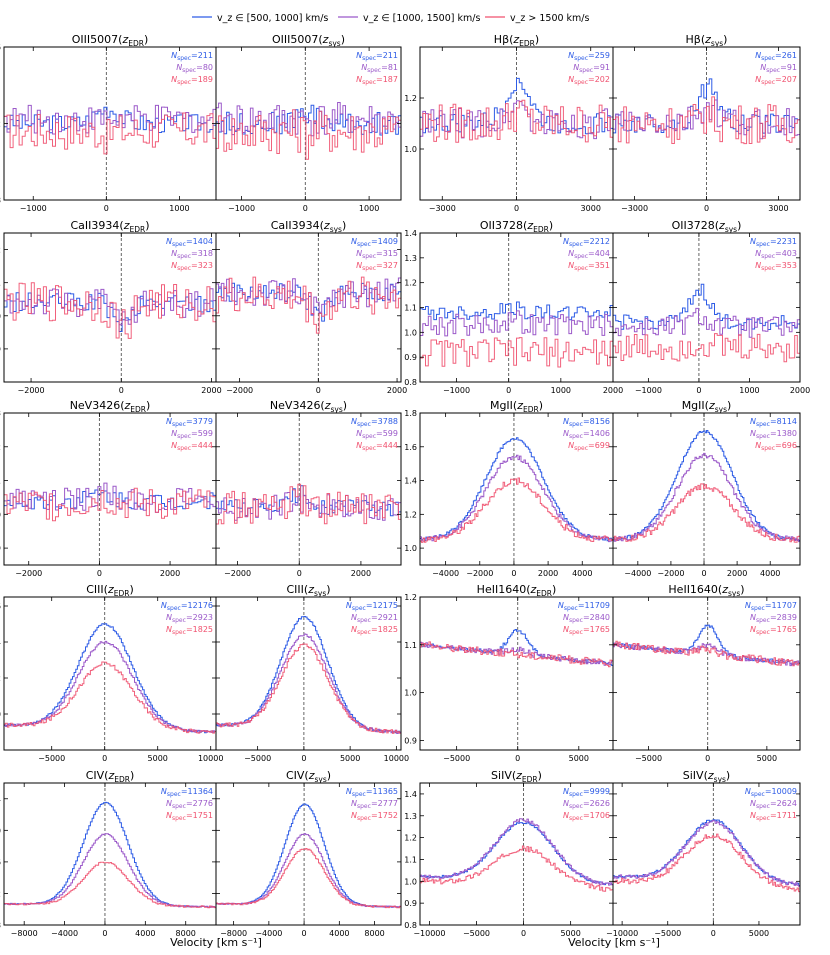  Describe the element at coordinates (192, 80) in the screenshot. I see `n-spec-label-red: Nspec=189` at that location.